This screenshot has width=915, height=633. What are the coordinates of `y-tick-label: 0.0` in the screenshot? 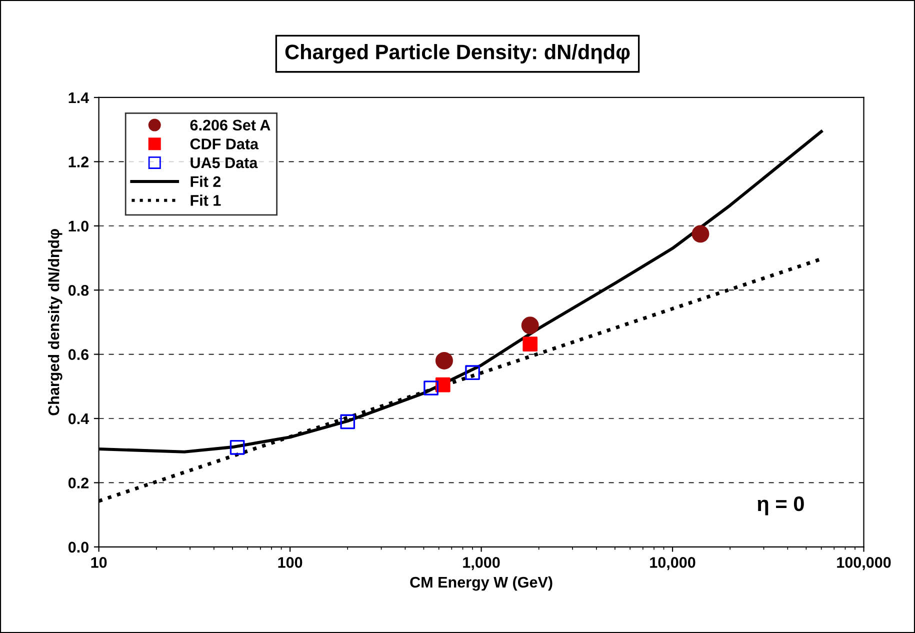 It's located at (78, 547).